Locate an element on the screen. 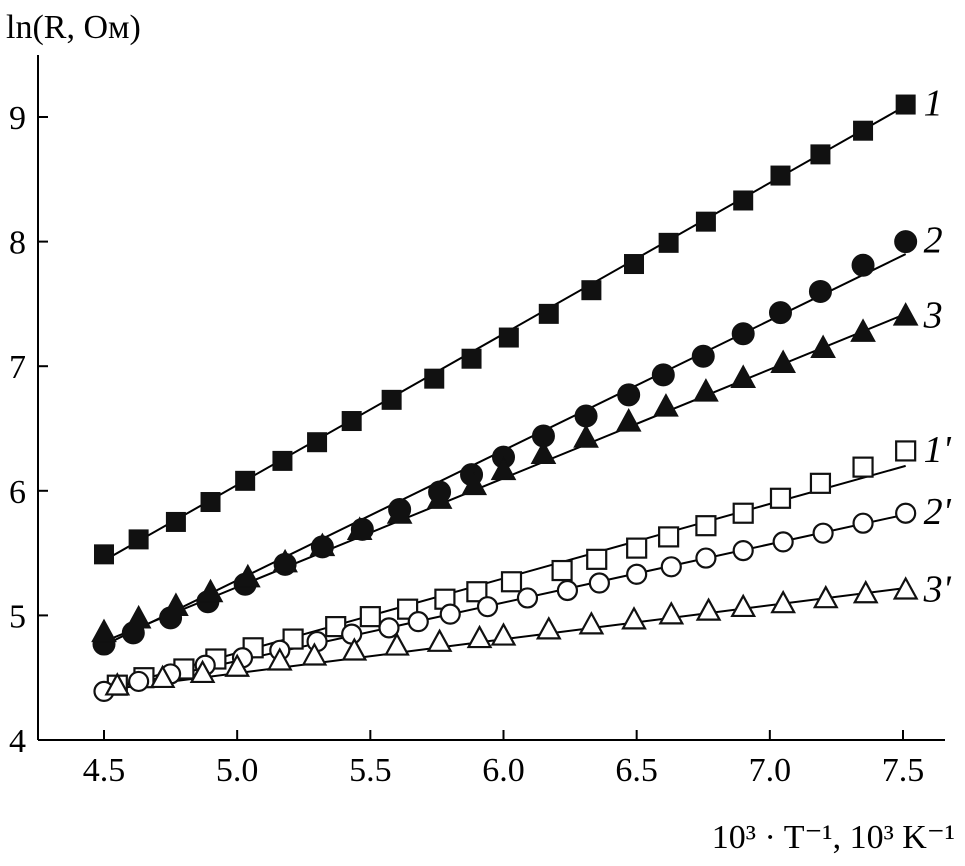 This screenshot has height=866, width=965. series-label: 3 is located at coordinates (933, 315).